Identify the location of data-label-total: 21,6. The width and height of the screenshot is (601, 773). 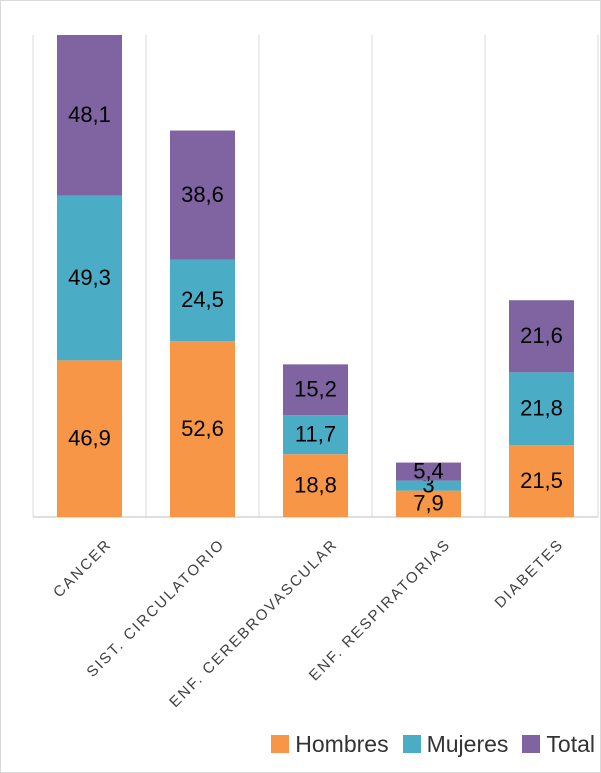
(541, 335).